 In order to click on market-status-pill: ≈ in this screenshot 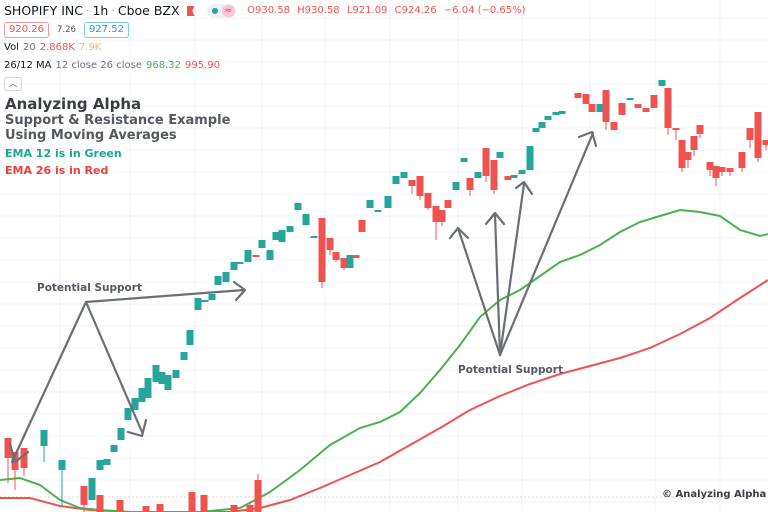, I will do `click(221, 11)`.